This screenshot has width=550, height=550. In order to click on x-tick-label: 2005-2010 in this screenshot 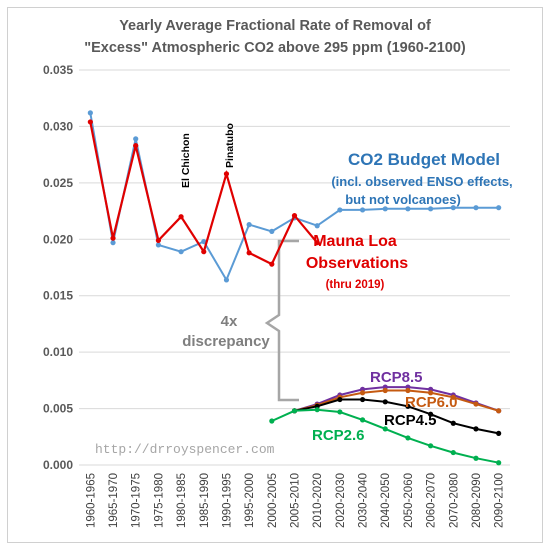, I will do `click(296, 500)`.